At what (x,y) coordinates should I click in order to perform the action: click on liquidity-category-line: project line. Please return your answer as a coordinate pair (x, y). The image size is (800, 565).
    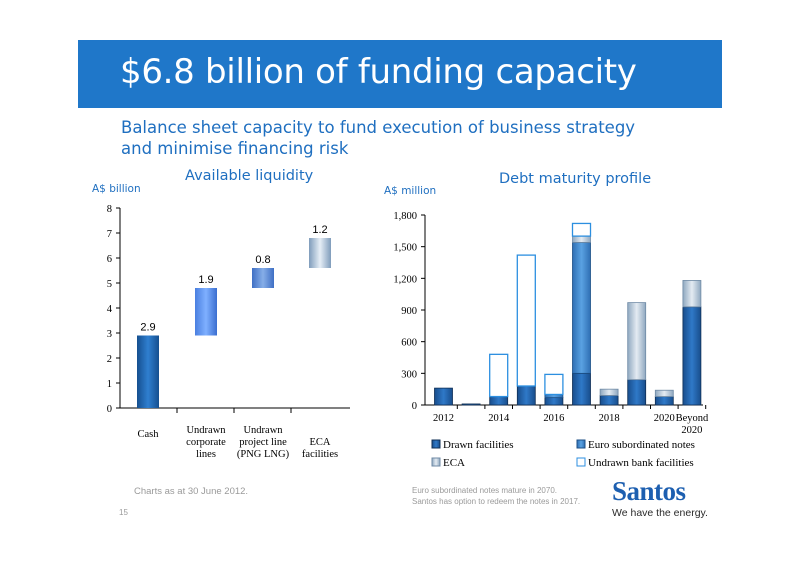
    Looking at the image, I should click on (263, 442).